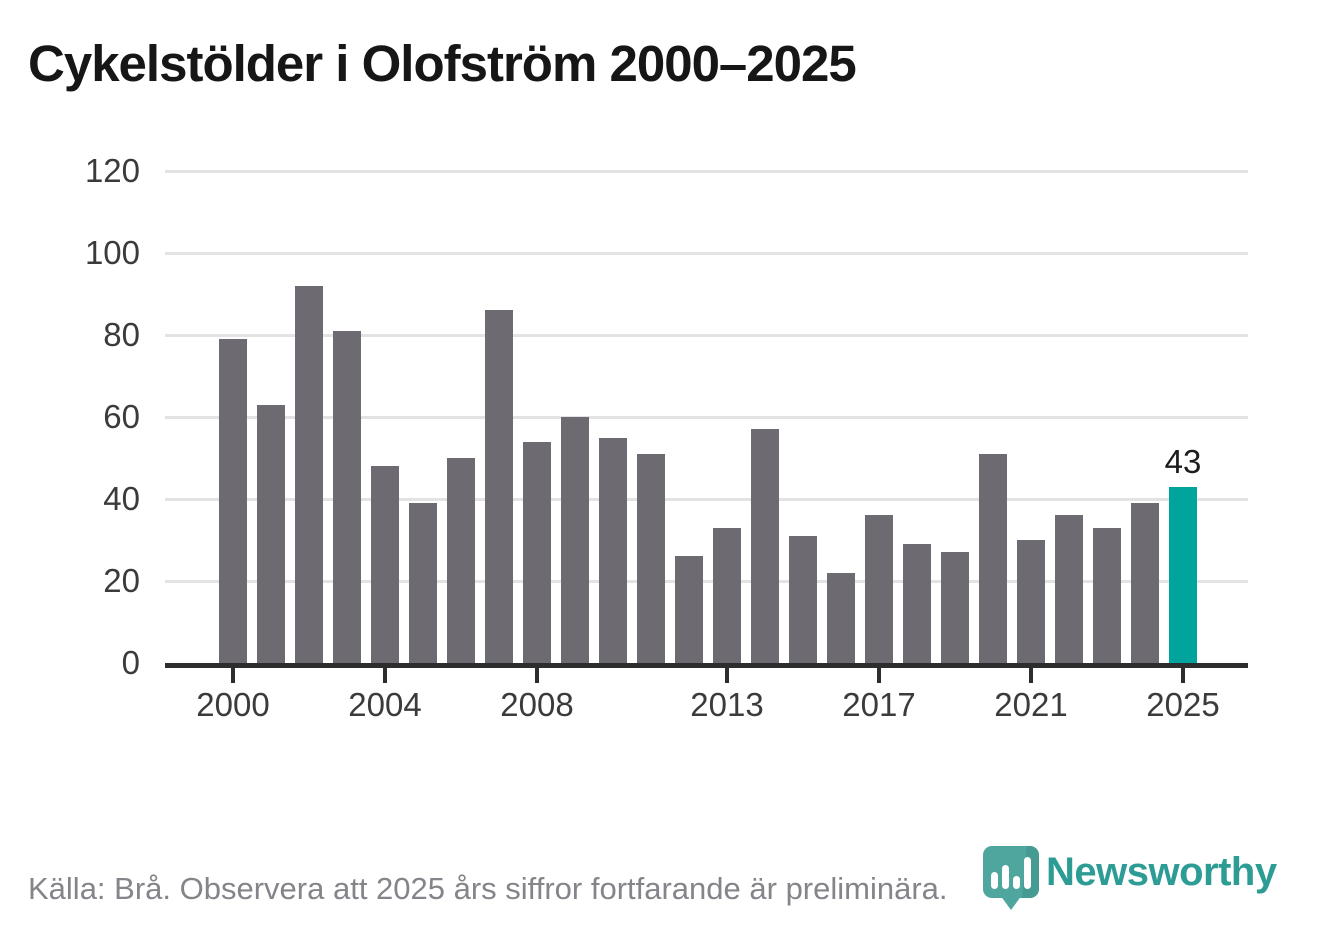  Describe the element at coordinates (1183, 574) in the screenshot. I see `bar-2025` at that location.